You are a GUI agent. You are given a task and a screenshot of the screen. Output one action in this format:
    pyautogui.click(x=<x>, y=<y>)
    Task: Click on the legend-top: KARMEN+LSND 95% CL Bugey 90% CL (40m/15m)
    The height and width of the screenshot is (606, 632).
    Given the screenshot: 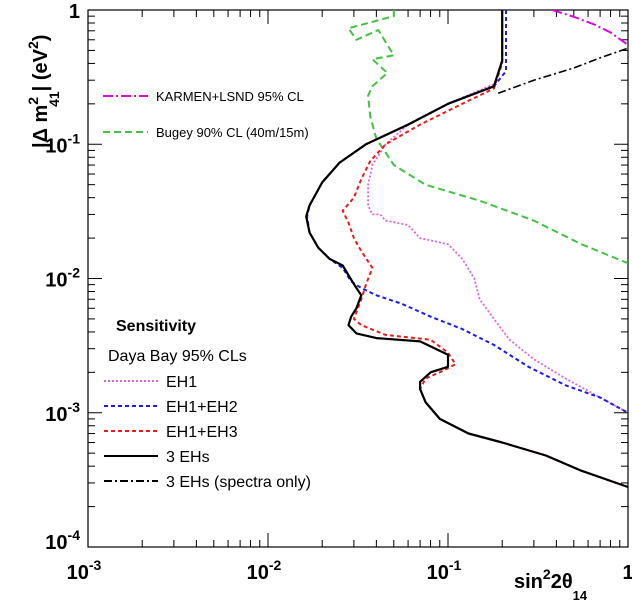 What is the action you would take?
    pyautogui.click(x=206, y=114)
    